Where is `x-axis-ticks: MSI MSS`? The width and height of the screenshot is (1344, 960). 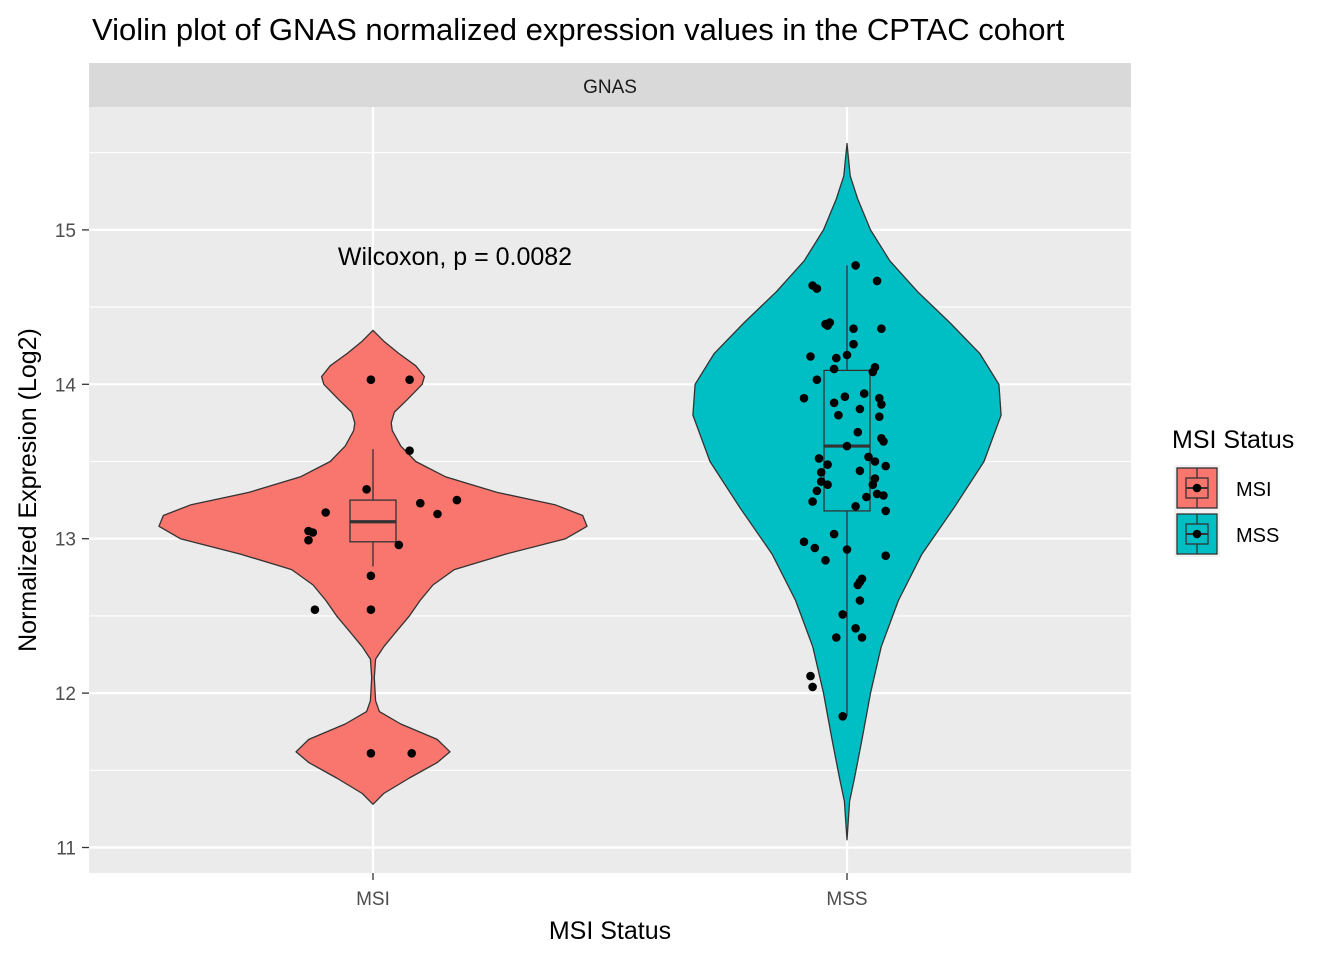 x-axis-ticks: MSI MSS is located at coordinates (612, 891).